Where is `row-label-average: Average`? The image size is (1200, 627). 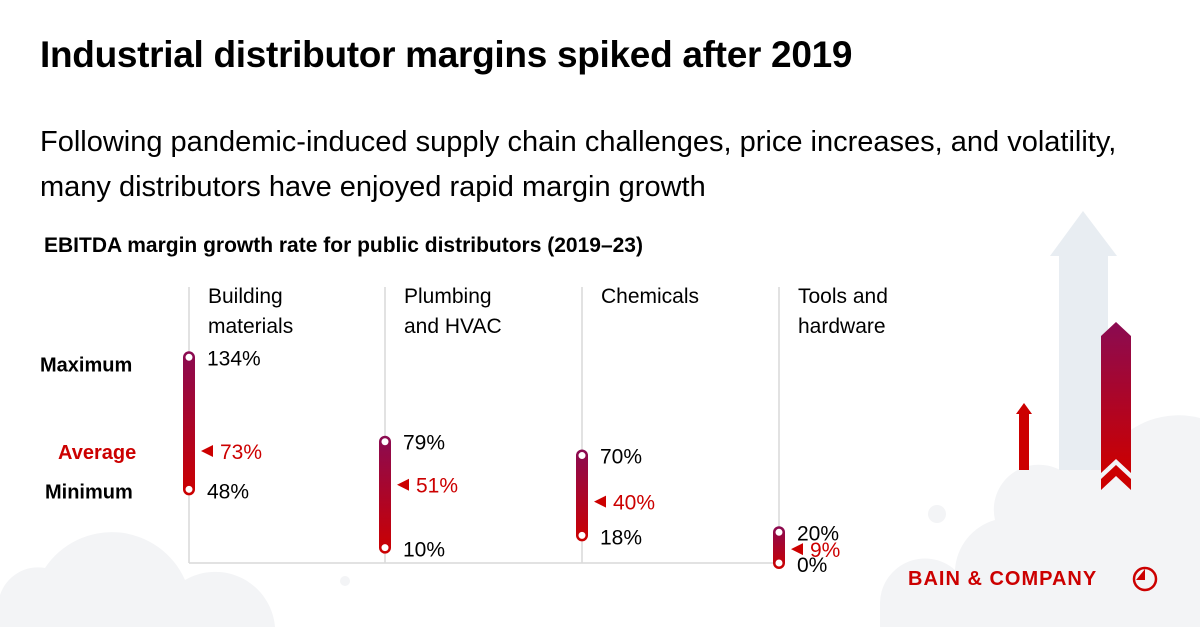
row-label-average: Average is located at coordinates (97, 453).